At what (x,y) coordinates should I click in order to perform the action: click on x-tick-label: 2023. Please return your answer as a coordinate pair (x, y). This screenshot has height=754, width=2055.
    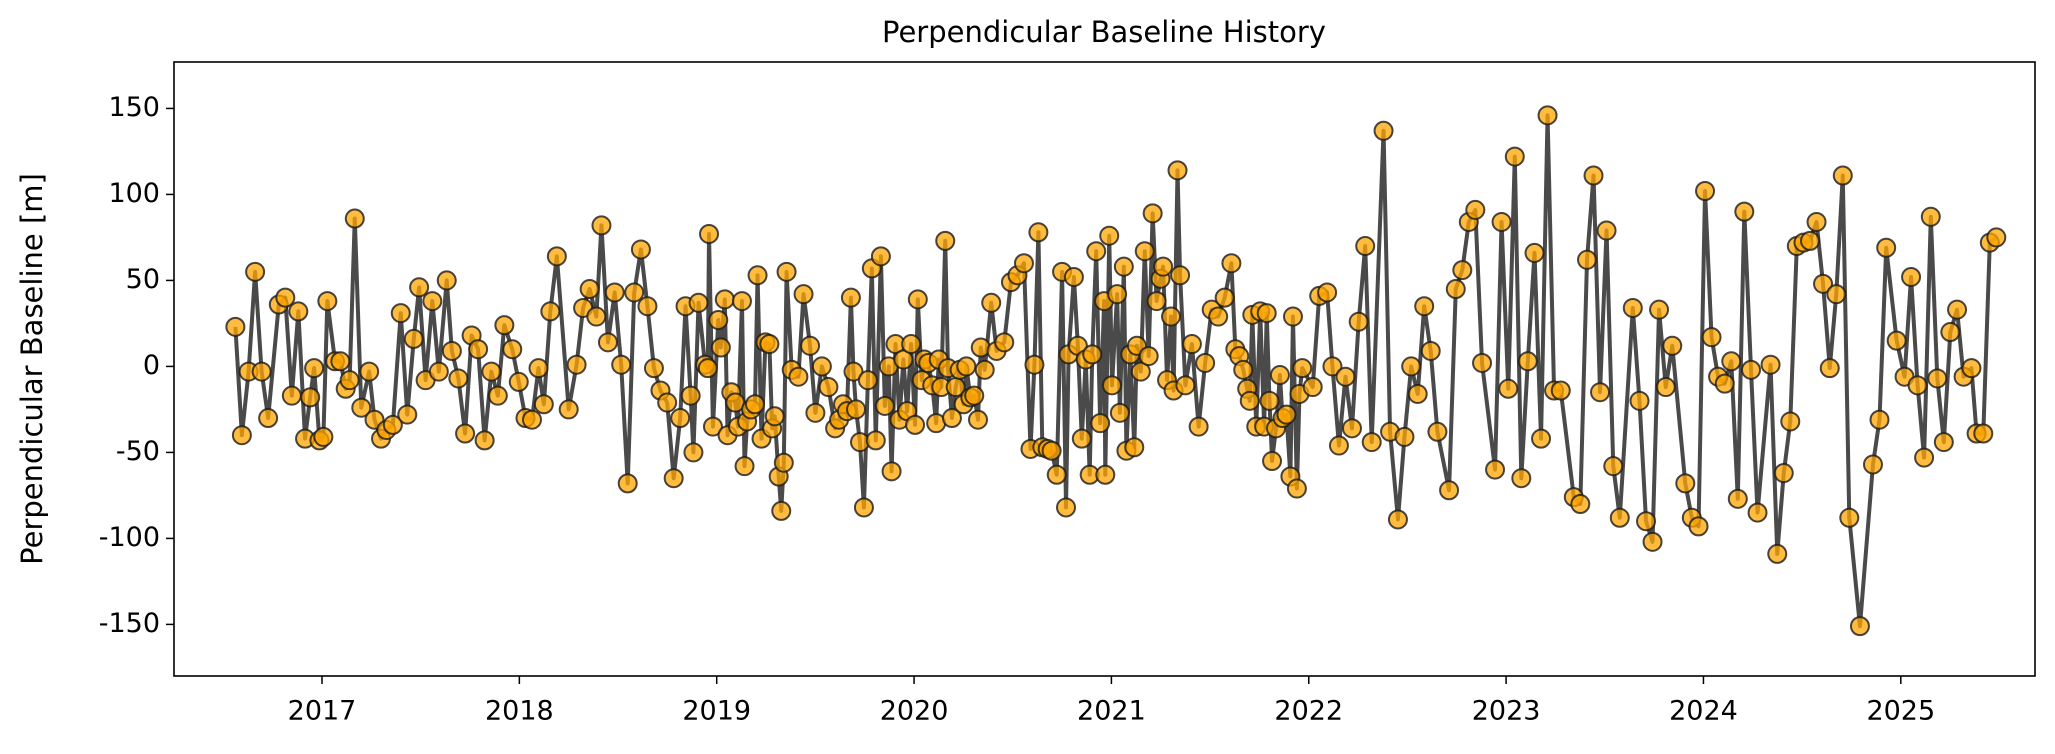
    Looking at the image, I should click on (1506, 711).